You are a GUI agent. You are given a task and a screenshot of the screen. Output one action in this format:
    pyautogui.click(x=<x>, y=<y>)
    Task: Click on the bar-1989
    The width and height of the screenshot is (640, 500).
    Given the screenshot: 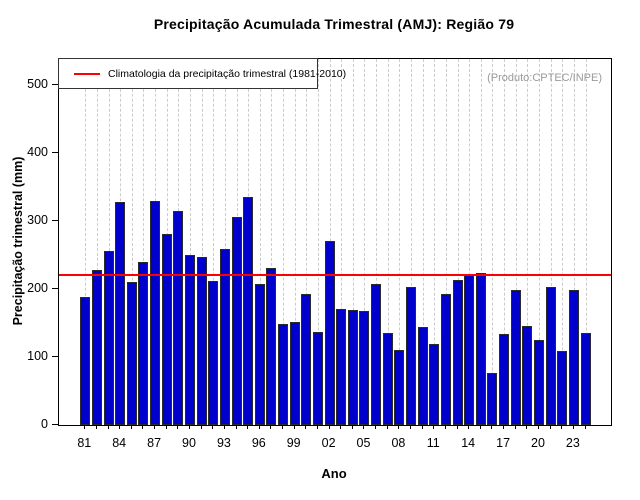 What is the action you would take?
    pyautogui.click(x=178, y=318)
    